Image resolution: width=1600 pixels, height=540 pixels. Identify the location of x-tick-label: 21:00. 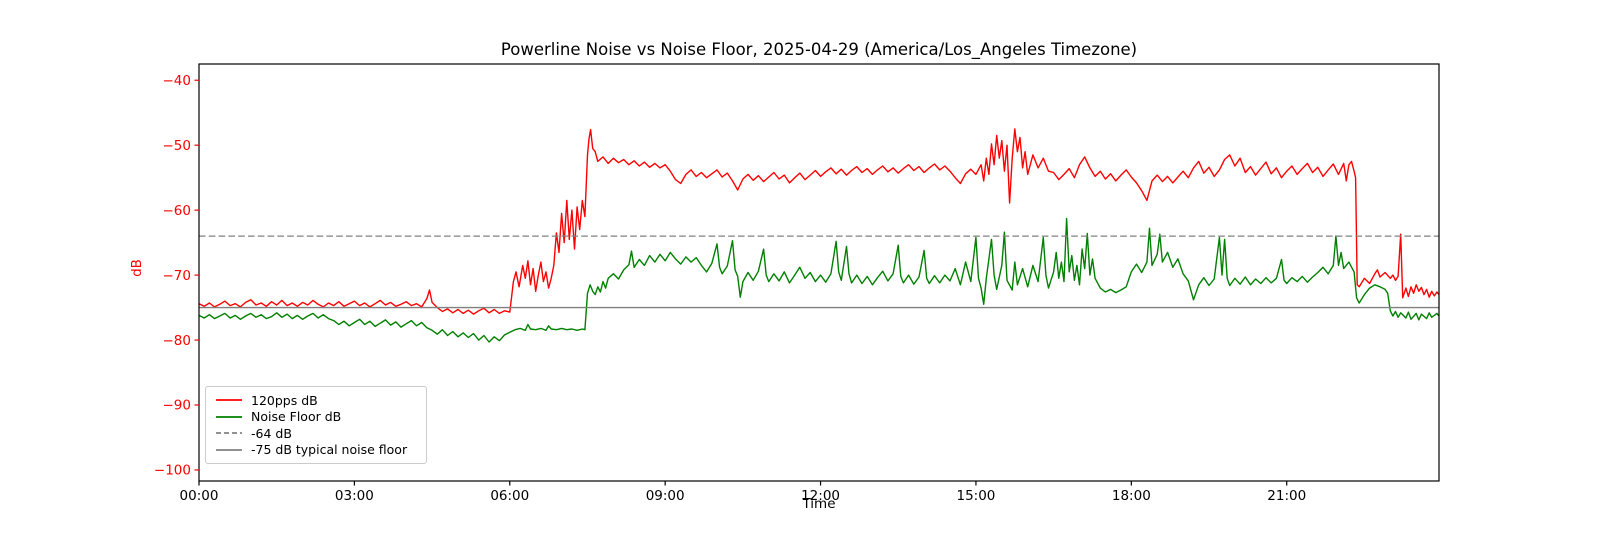
(1286, 496).